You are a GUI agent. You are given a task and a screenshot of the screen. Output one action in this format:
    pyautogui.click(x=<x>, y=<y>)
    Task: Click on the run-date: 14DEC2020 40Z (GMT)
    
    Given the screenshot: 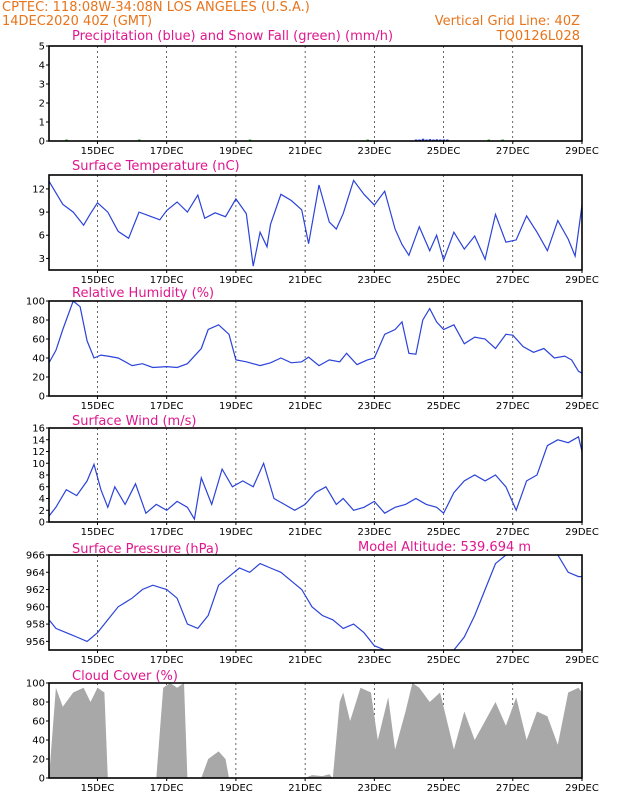 What is the action you would take?
    pyautogui.click(x=77, y=21)
    